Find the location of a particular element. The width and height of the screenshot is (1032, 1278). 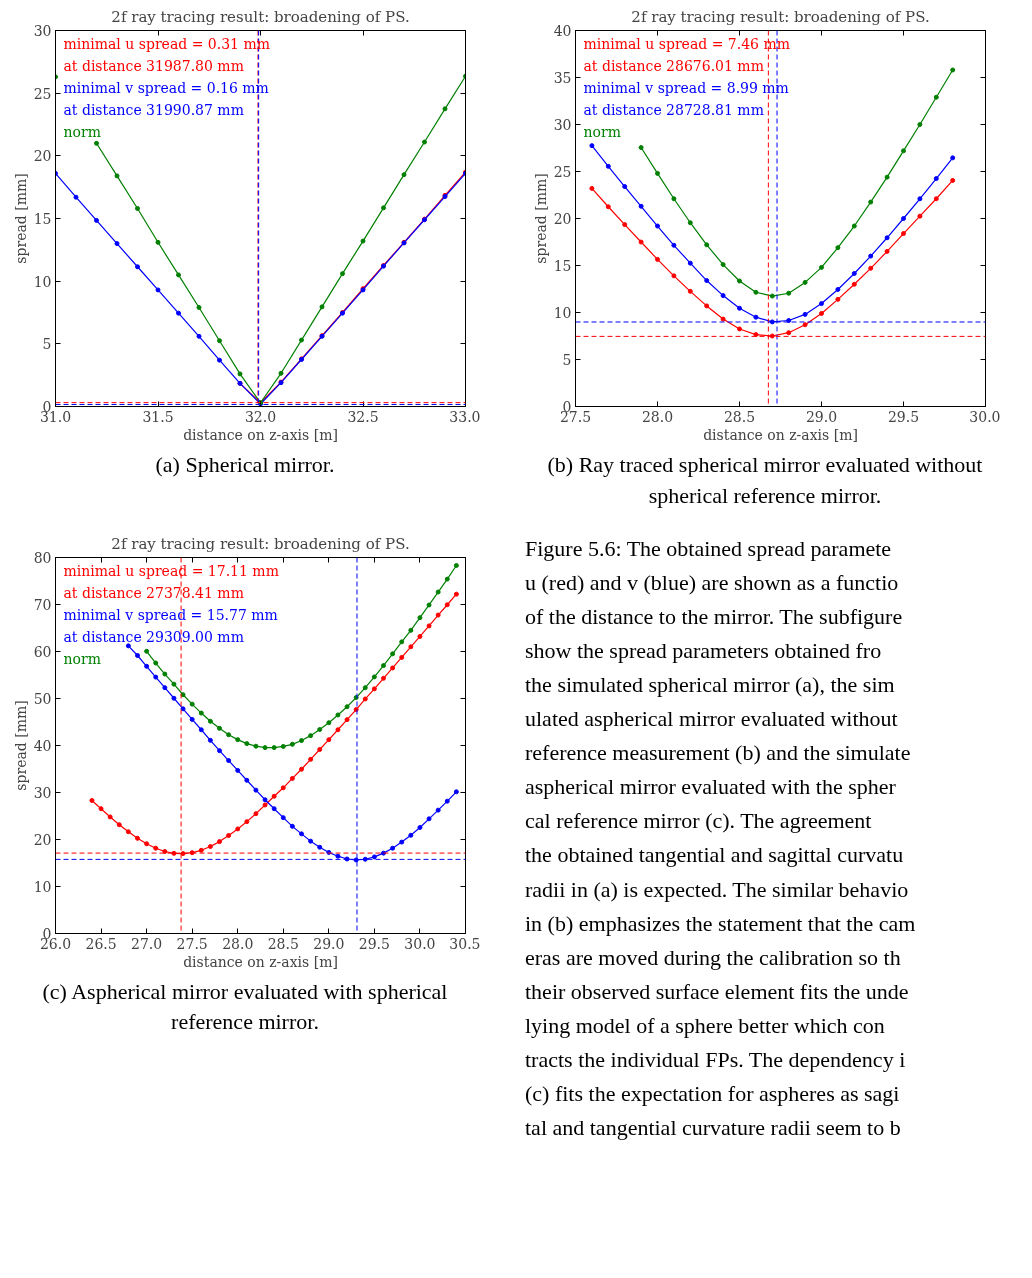

x-tick-label: 32.5 is located at coordinates (363, 416).